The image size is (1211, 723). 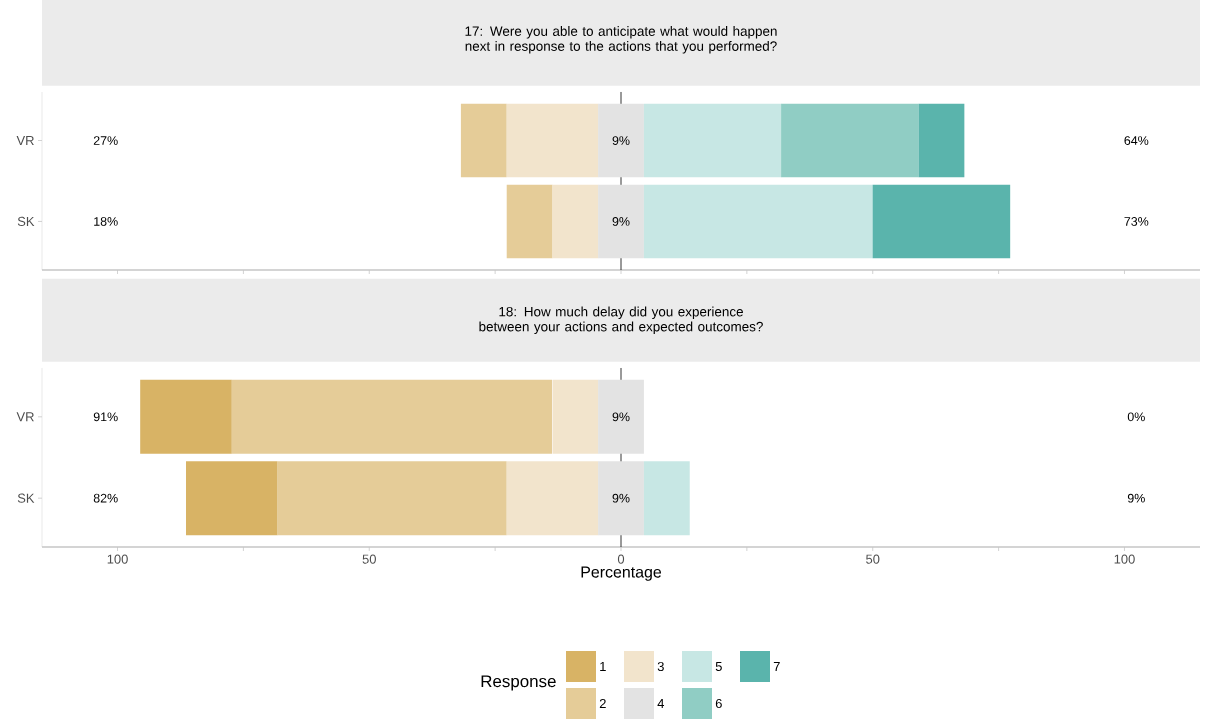 What do you see at coordinates (718, 666) in the screenshot?
I see `legend-label: 5` at bounding box center [718, 666].